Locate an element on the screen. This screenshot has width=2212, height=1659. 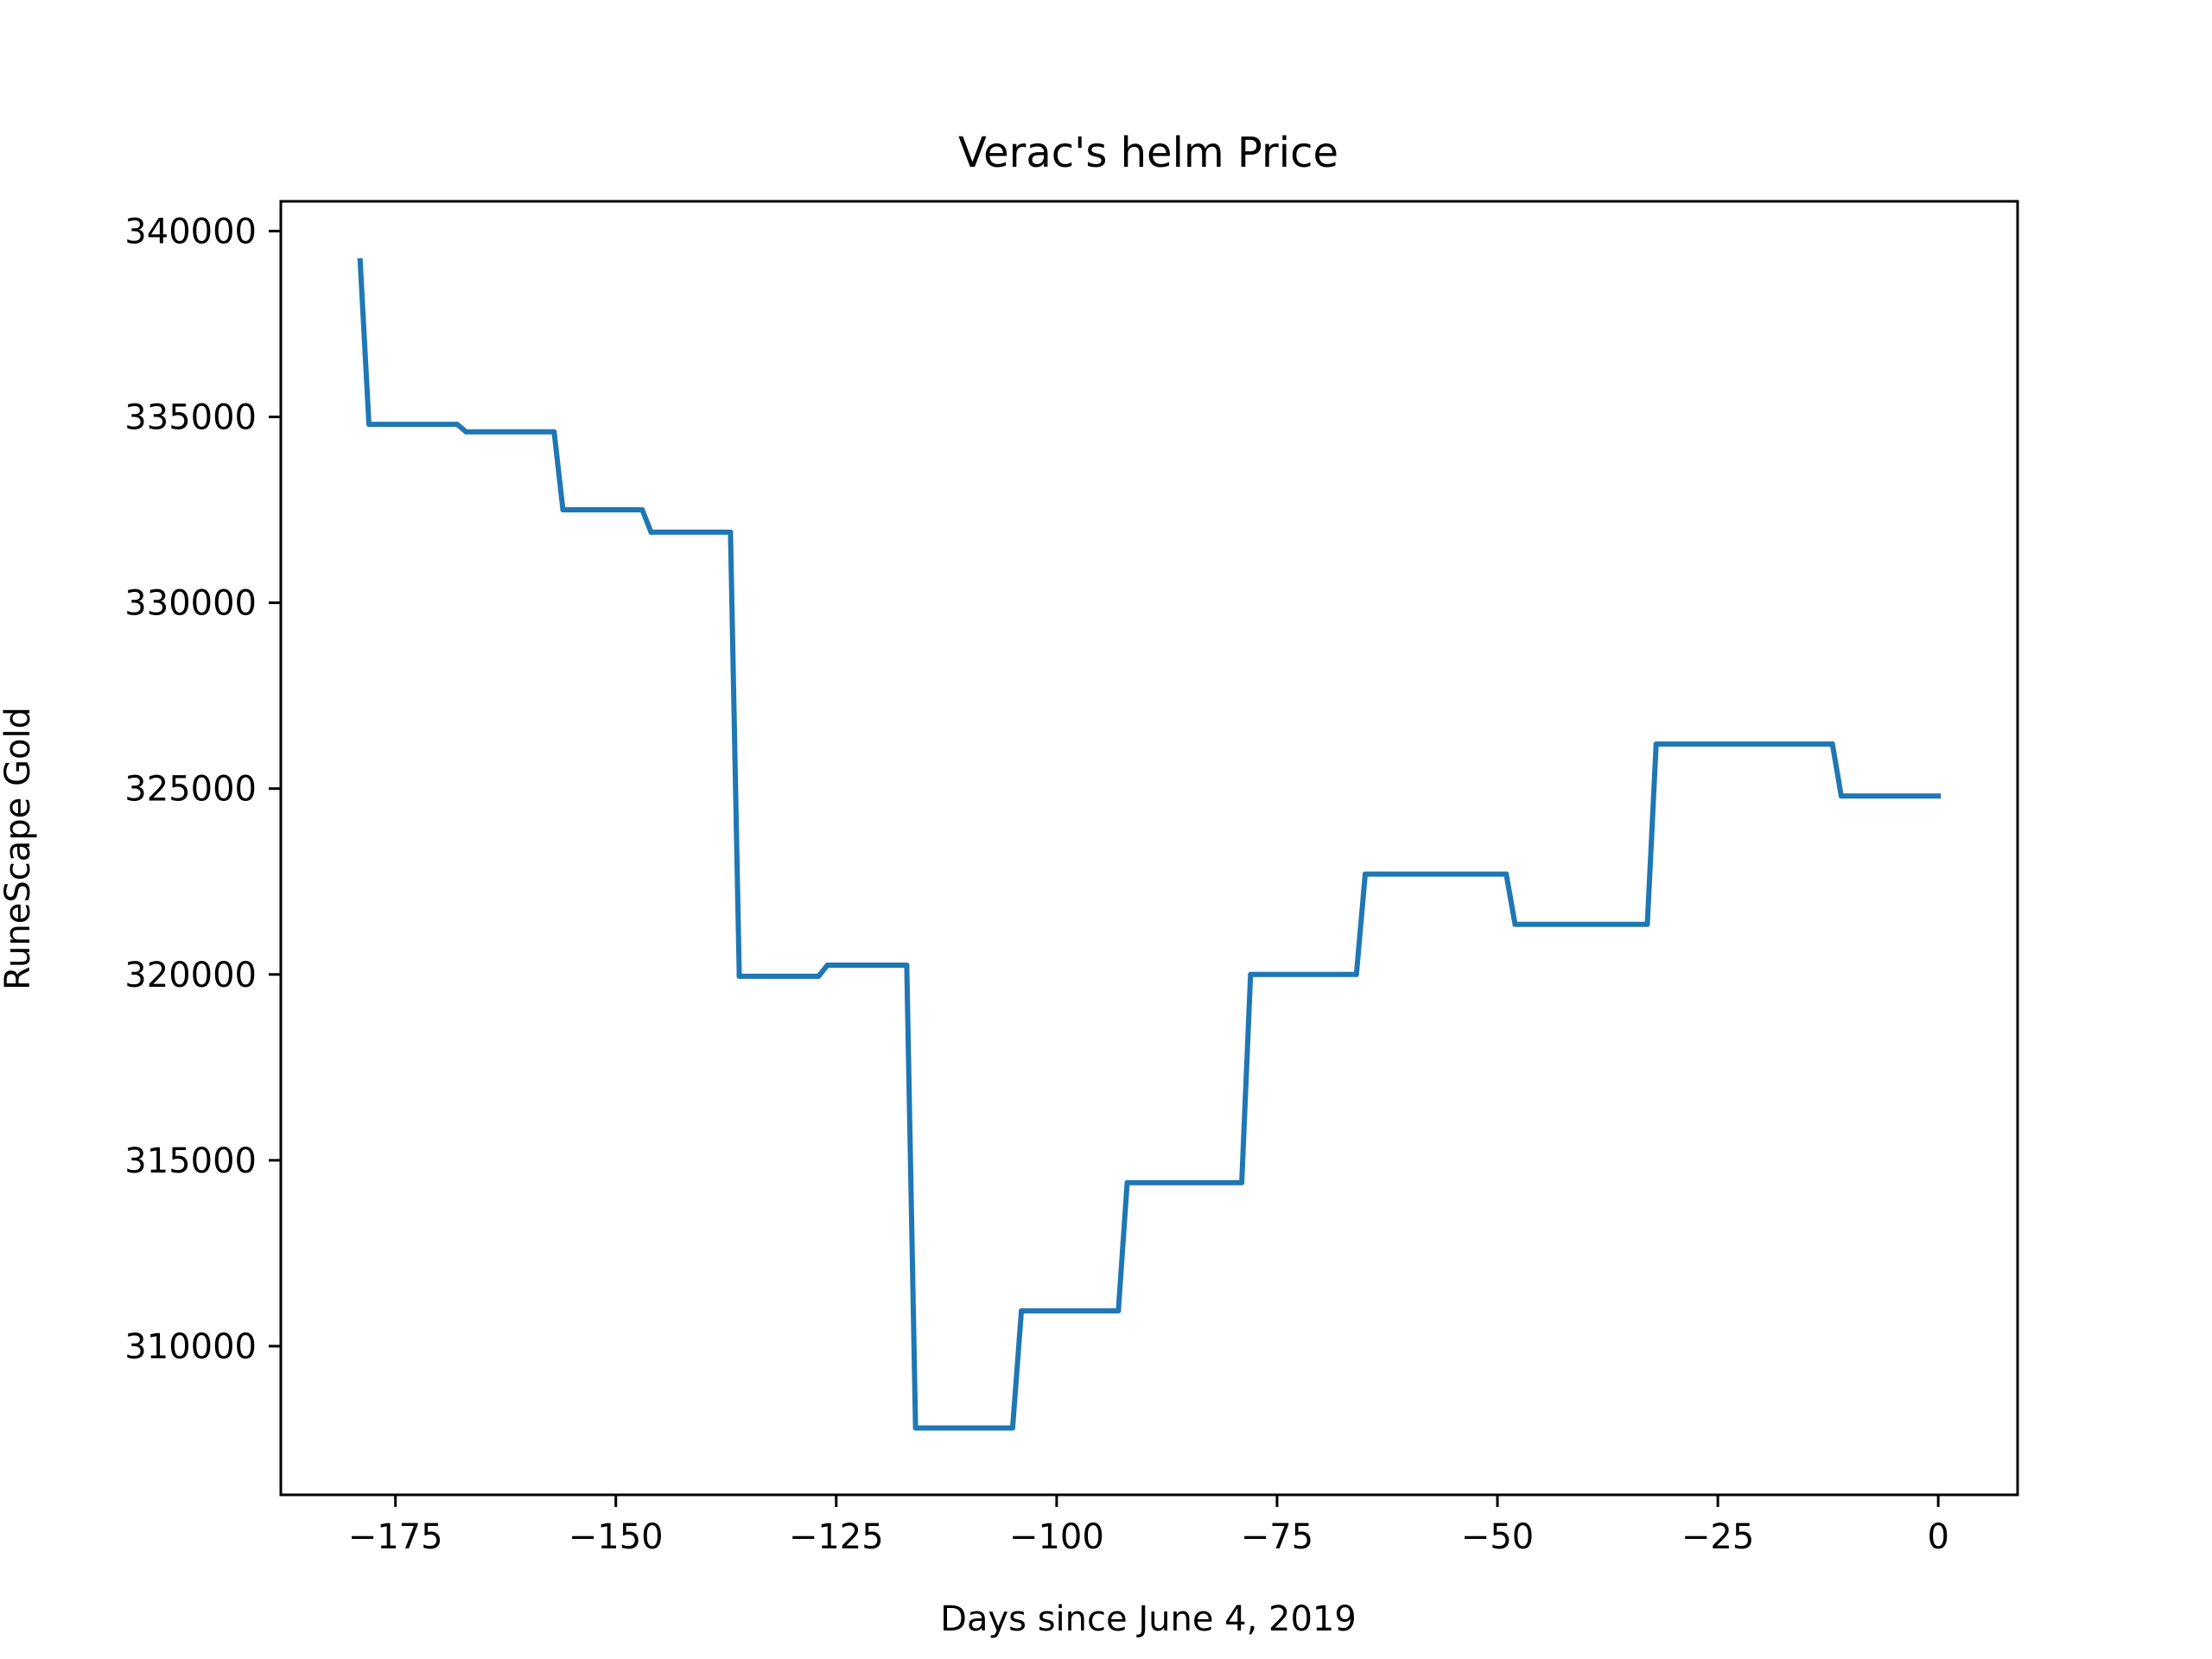
x-axis: −175 −150 −125 −100 −75 −50 −25 0 is located at coordinates (1148, 1526).